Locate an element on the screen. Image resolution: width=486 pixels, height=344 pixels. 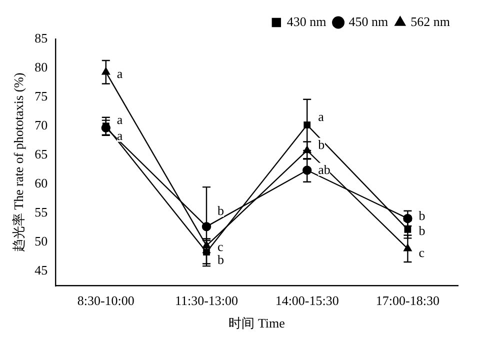
legend-label: 450 nm is located at coordinates (368, 21).